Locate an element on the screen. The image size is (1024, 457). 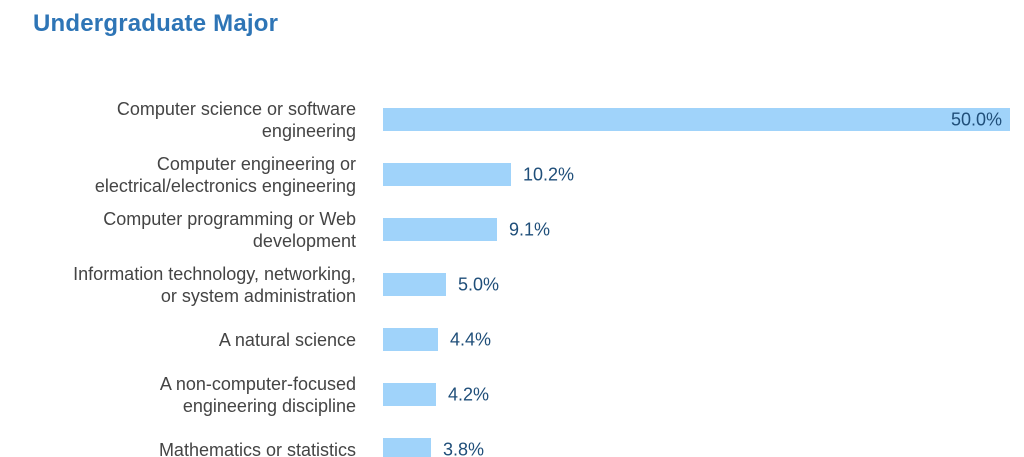
bar-track: 9.1% is located at coordinates (703, 229).